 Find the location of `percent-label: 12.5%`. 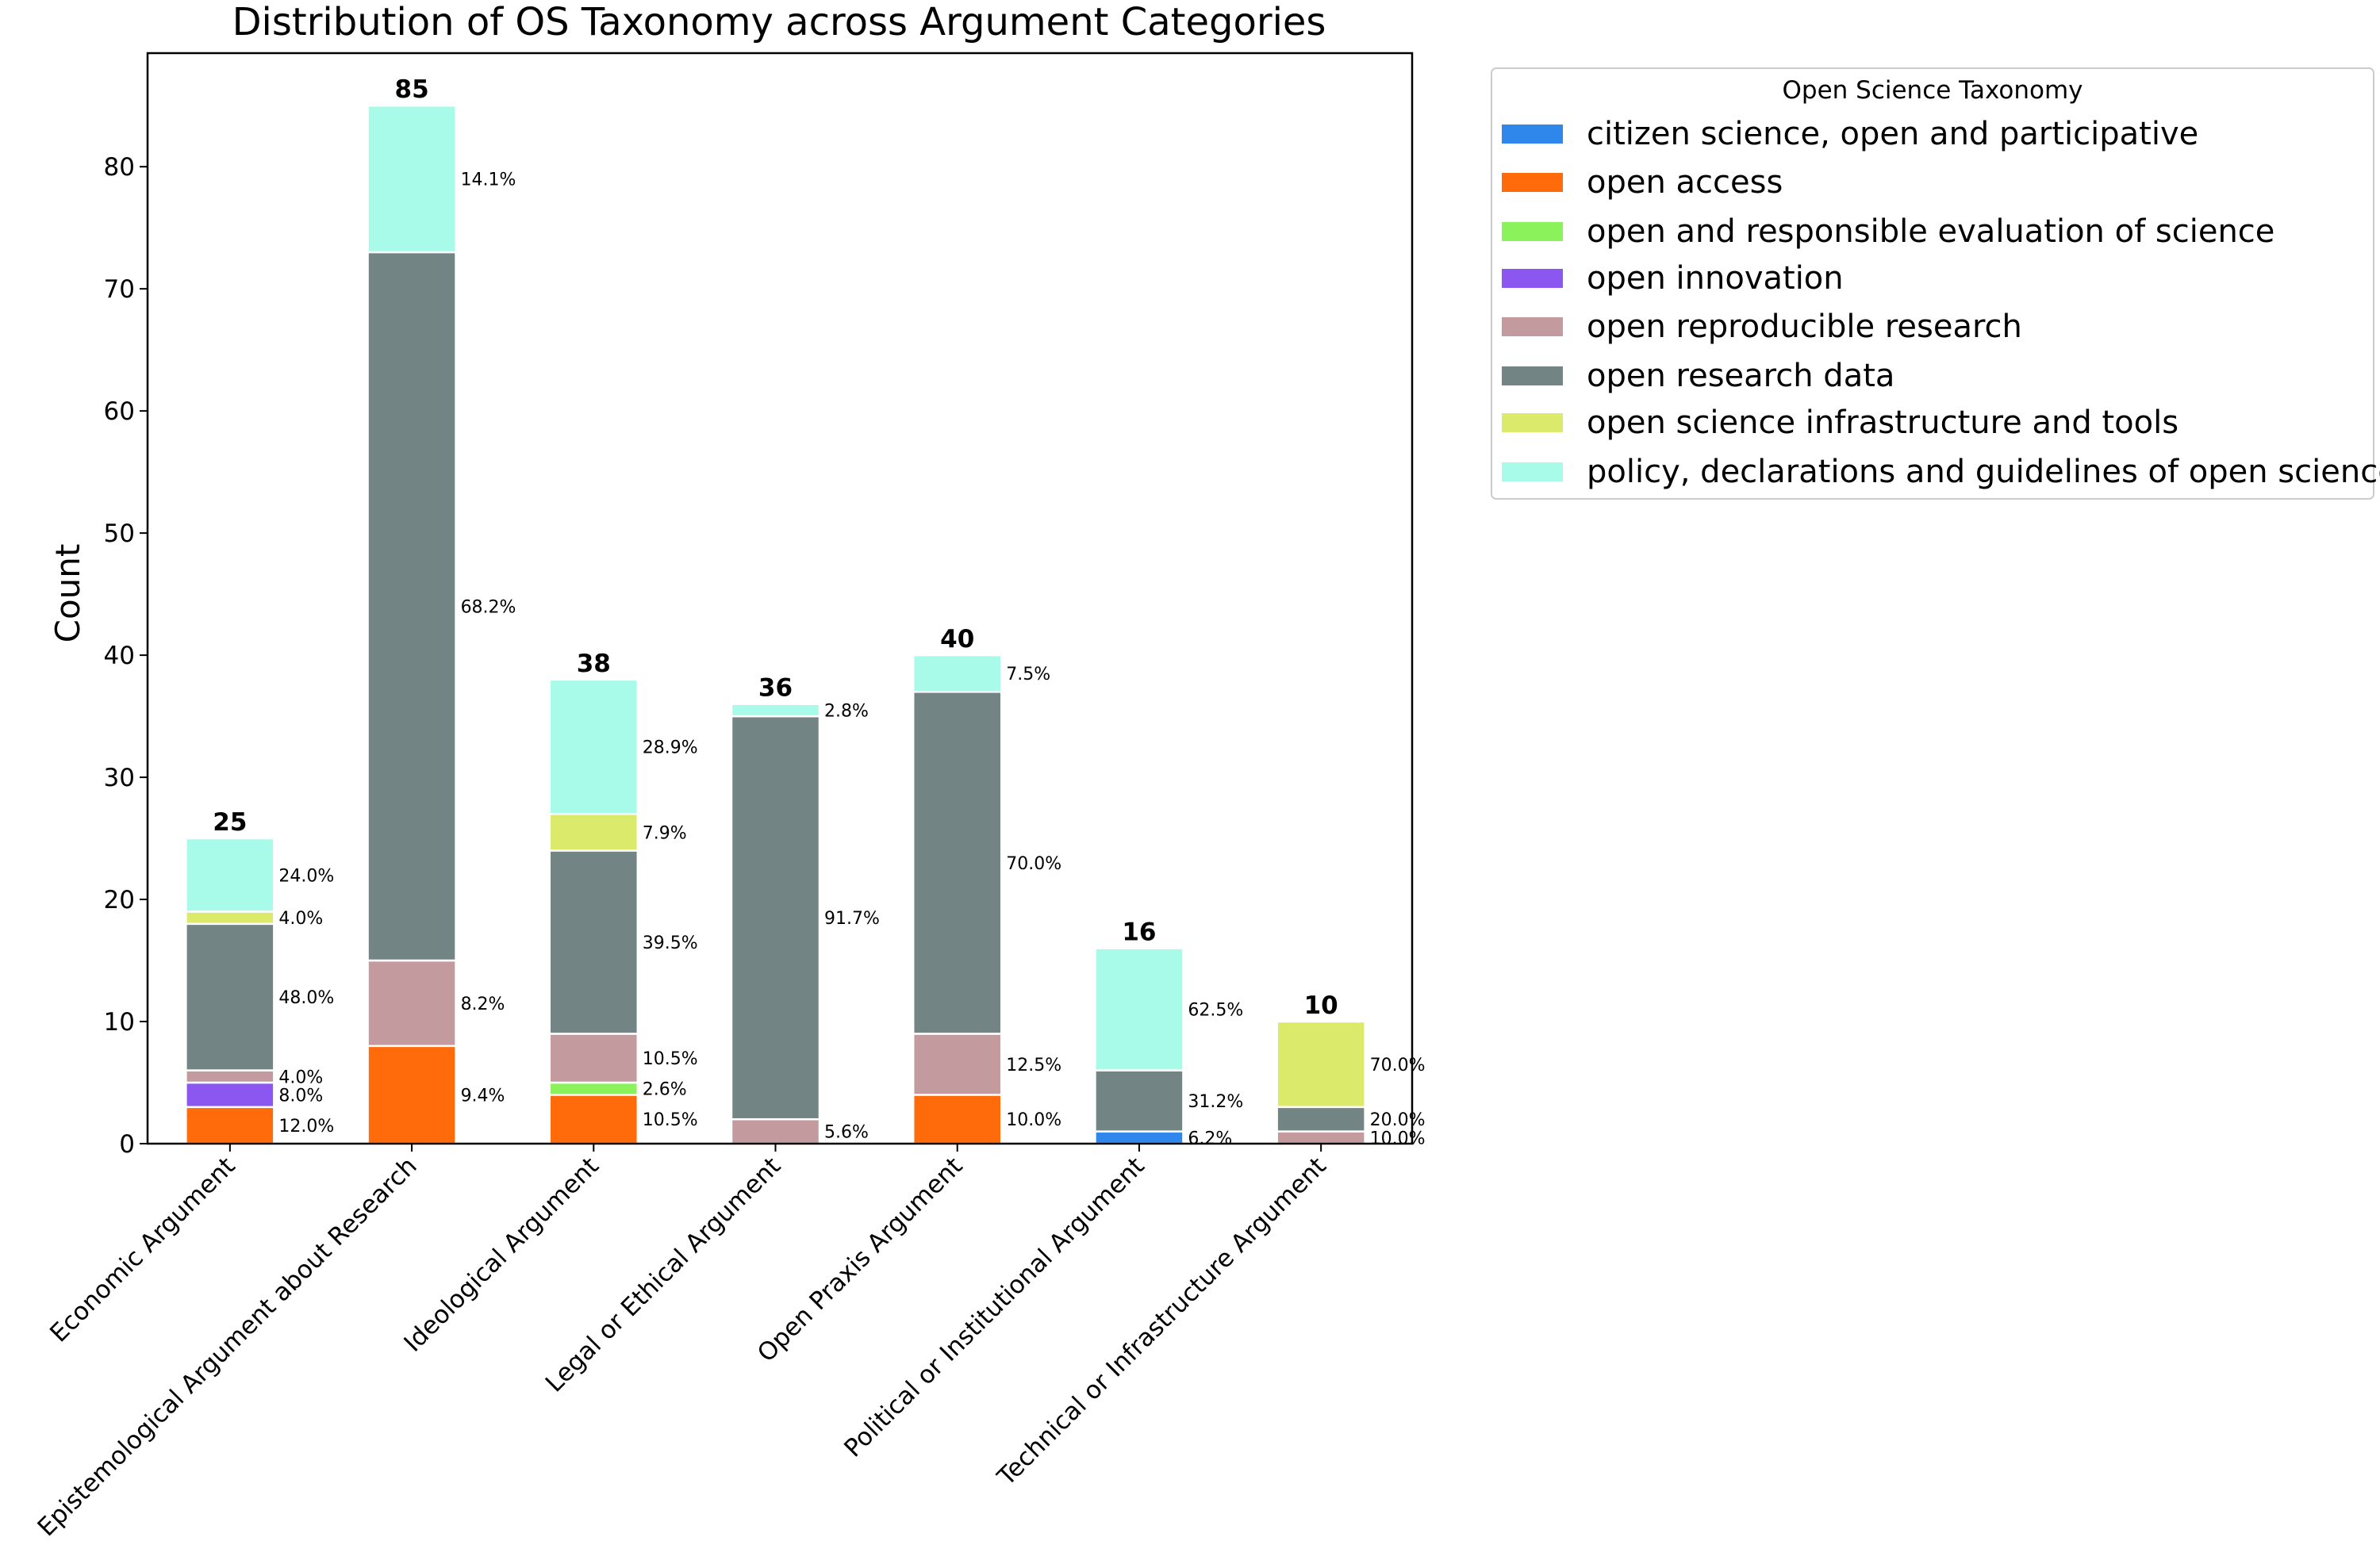

percent-label: 12.5% is located at coordinates (1033, 1065).